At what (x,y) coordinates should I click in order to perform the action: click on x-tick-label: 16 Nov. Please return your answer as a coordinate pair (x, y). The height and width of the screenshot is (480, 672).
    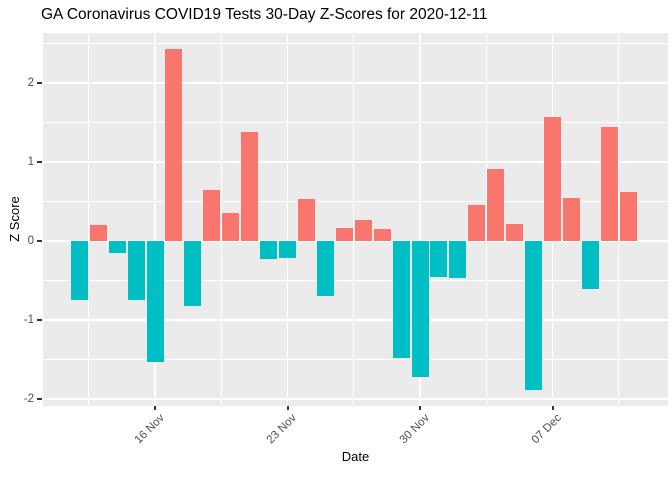
    Looking at the image, I should click on (149, 429).